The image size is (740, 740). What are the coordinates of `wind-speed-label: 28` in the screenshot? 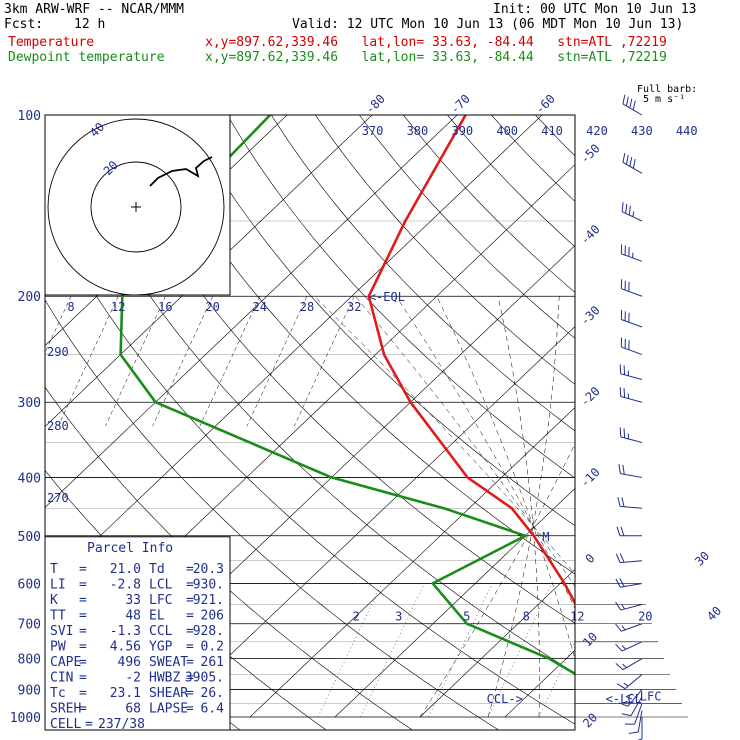 It's located at (307, 307).